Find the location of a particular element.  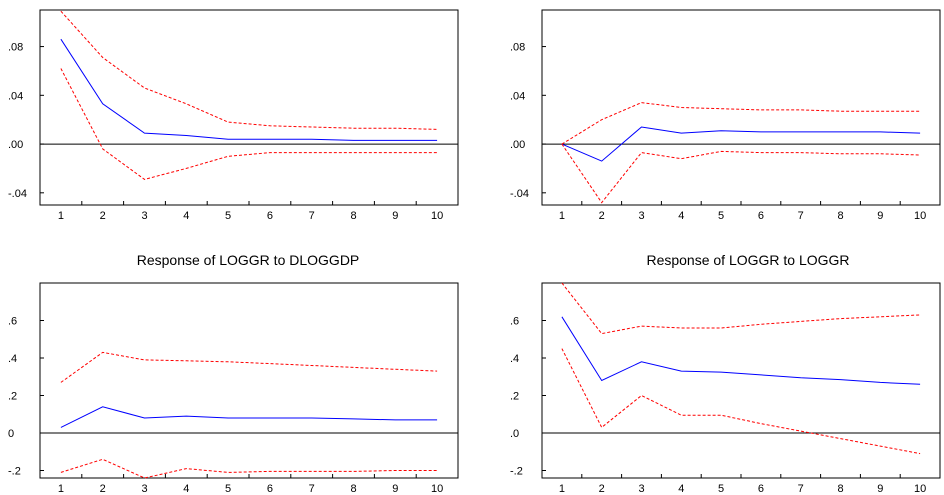

panel-title-loggr-to-dloggdp: Response of LOGGR to DLOGGDP is located at coordinates (248, 260).